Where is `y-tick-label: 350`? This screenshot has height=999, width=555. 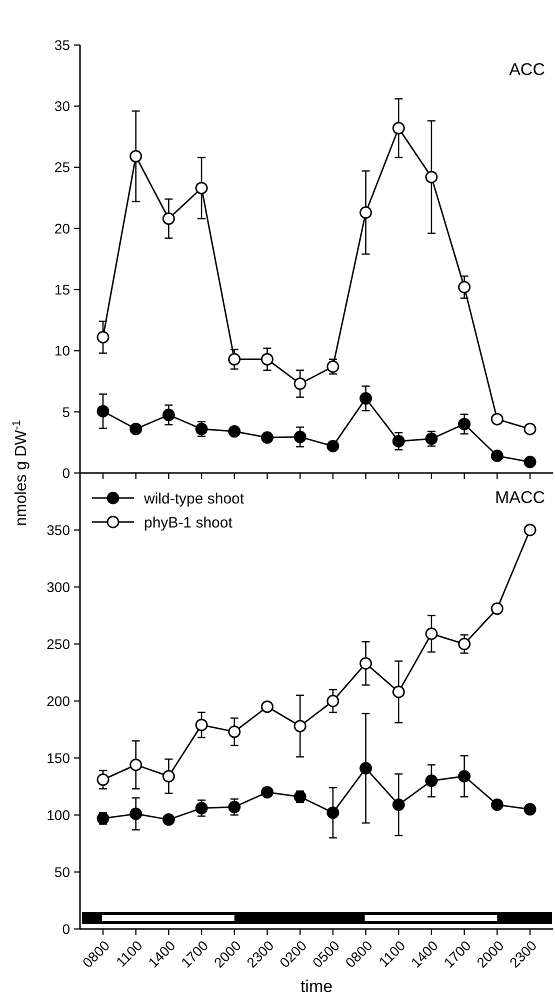 y-tick-label: 350 is located at coordinates (58, 530).